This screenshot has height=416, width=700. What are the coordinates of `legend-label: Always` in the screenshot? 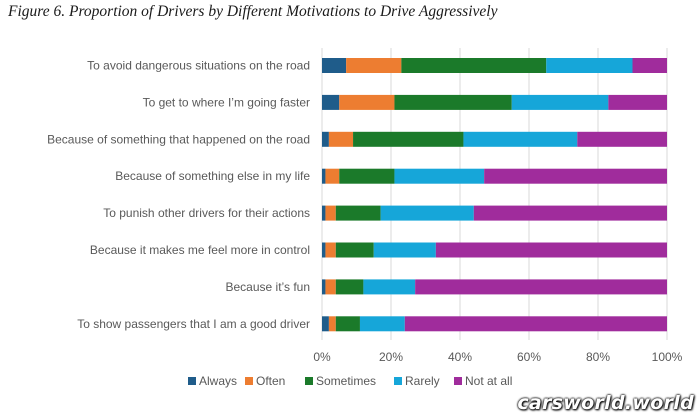 It's located at (218, 381).